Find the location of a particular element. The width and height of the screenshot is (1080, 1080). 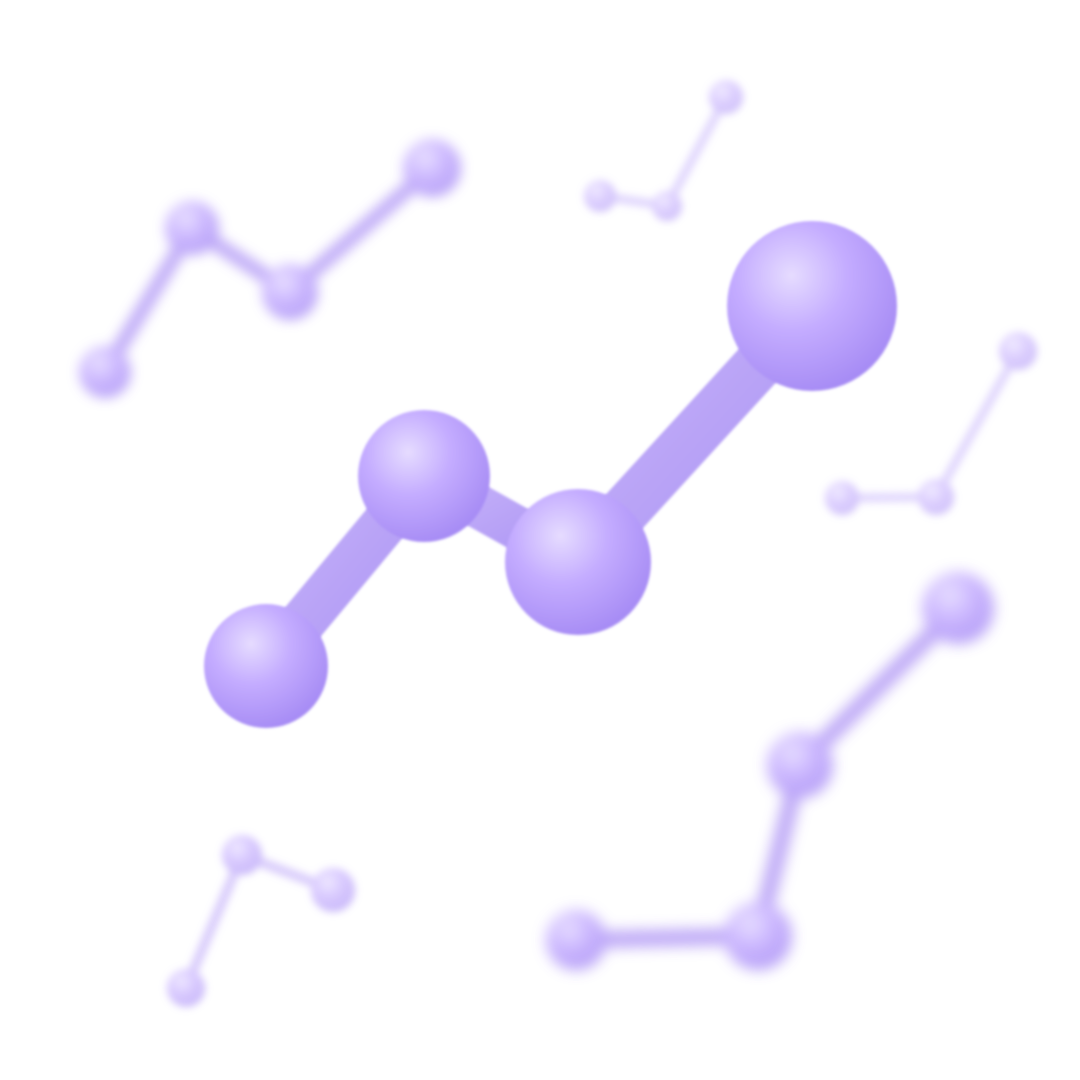

right-molecule is located at coordinates (931, 423).